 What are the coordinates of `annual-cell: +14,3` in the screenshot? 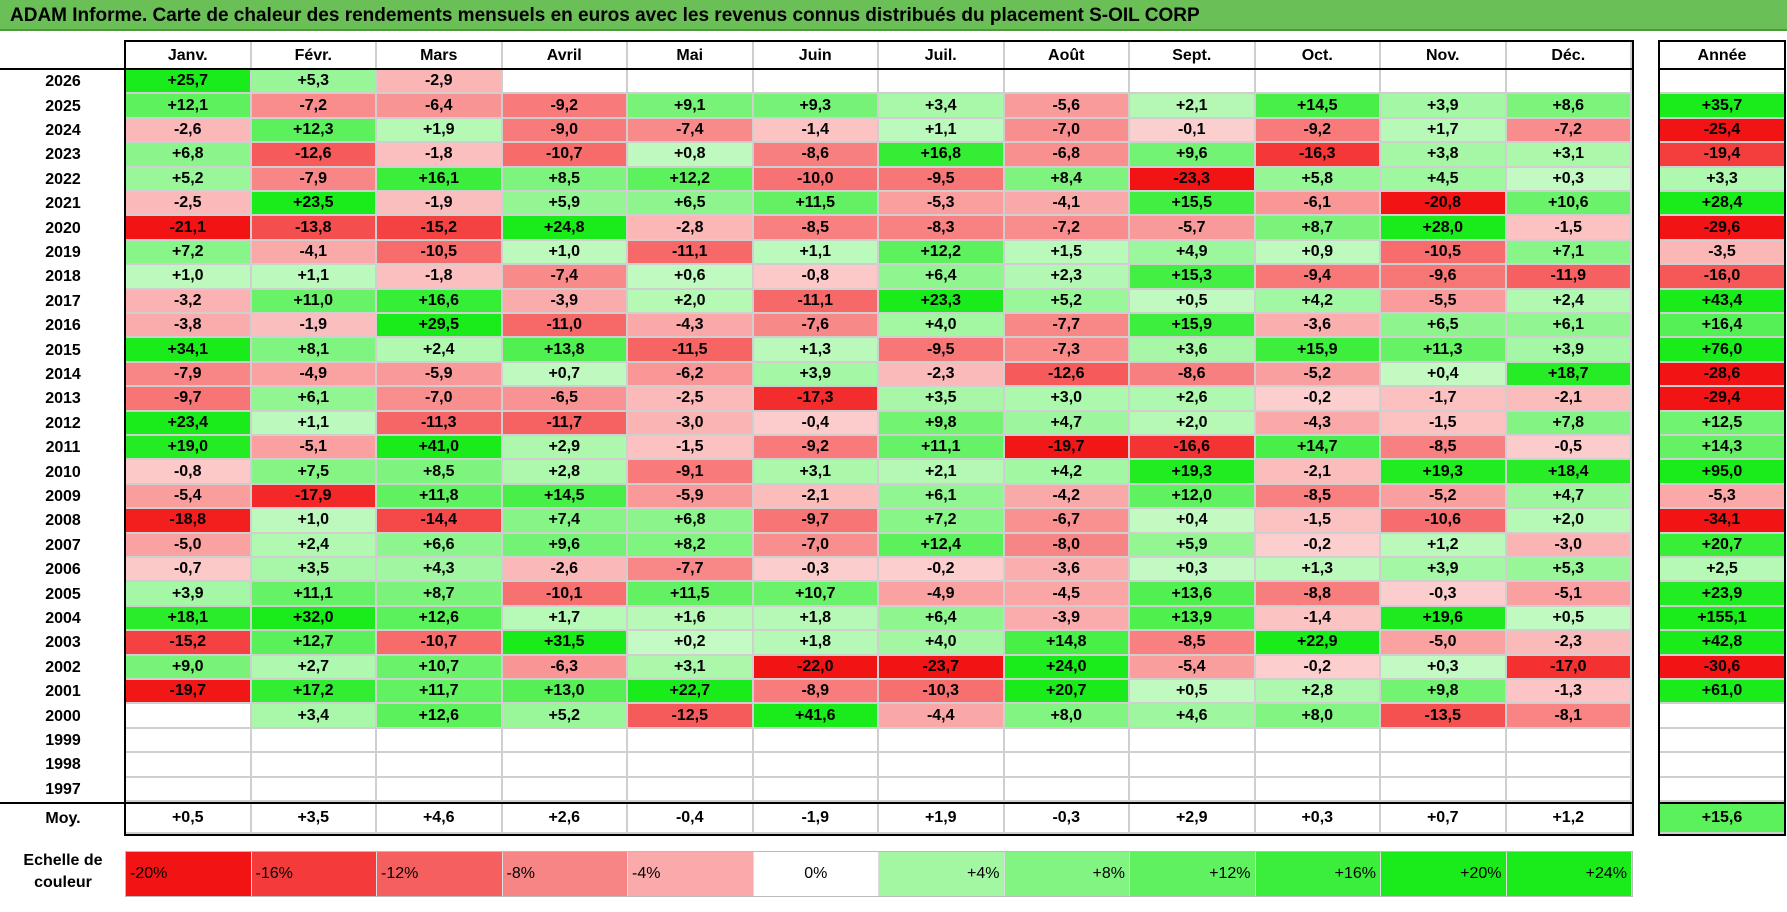 It's located at (1722, 448).